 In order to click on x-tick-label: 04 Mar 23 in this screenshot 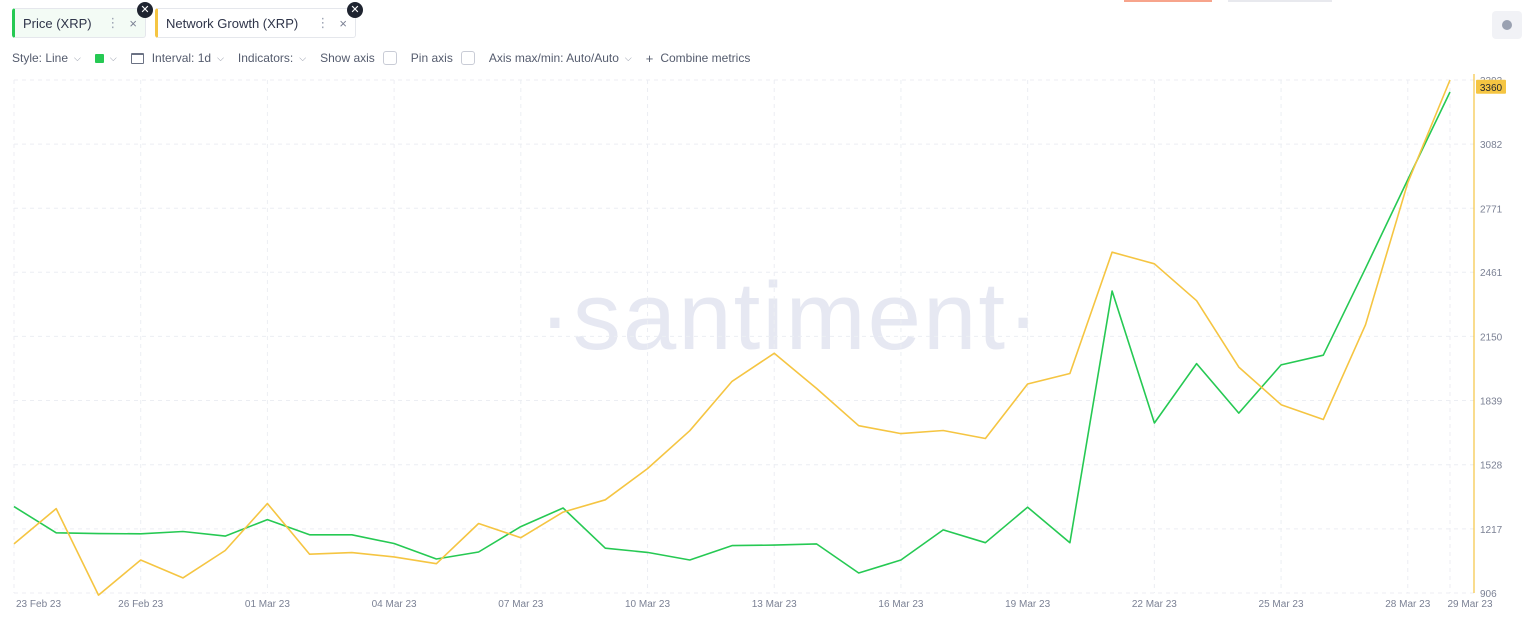, I will do `click(394, 604)`.